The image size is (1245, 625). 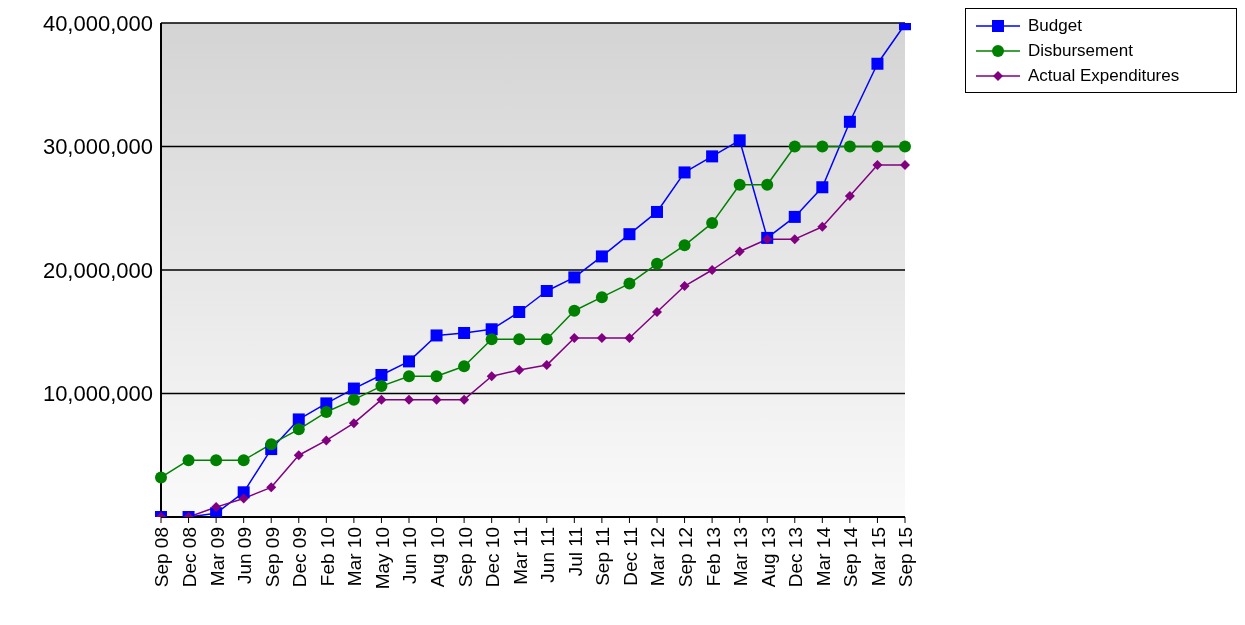 What do you see at coordinates (97, 394) in the screenshot?
I see `y-tick-label: 10,000,000` at bounding box center [97, 394].